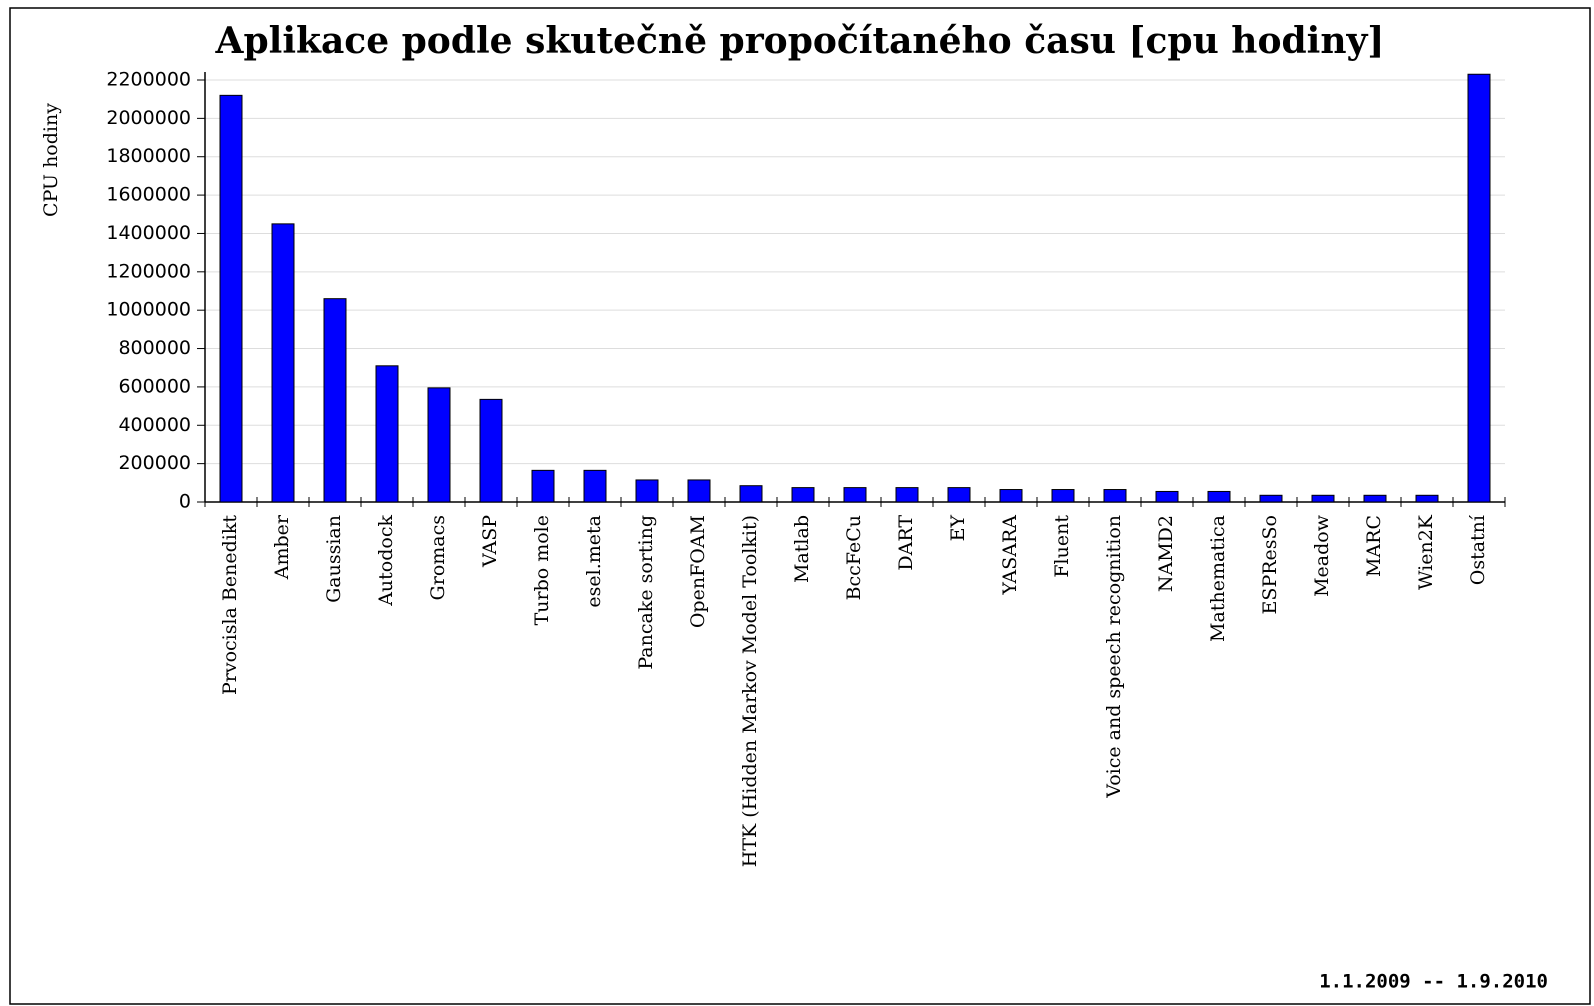 This screenshot has width=1594, height=1006. I want to click on y-tick-label: 0, so click(185, 502).